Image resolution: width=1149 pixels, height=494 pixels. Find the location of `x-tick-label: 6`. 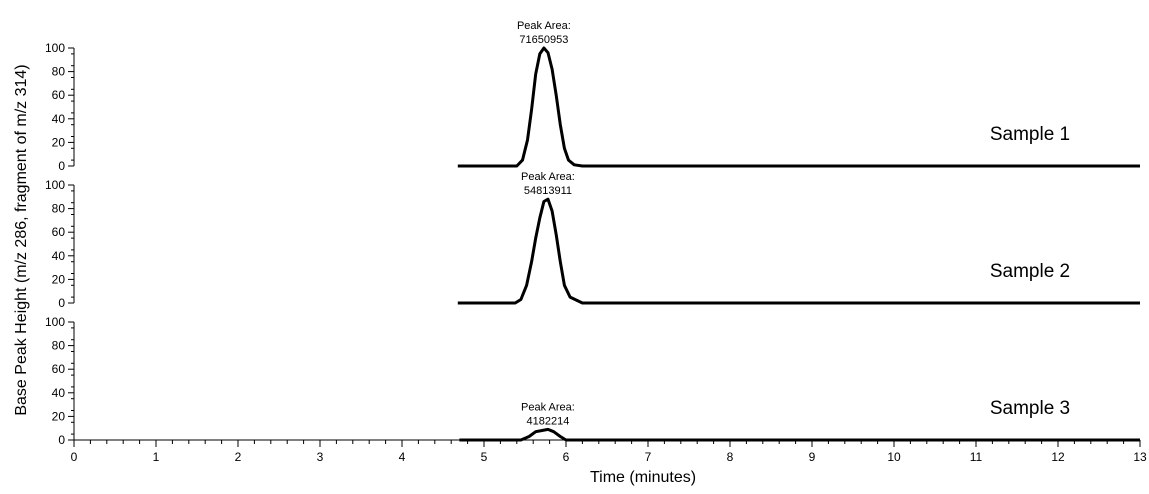

x-tick-label: 6 is located at coordinates (566, 457).